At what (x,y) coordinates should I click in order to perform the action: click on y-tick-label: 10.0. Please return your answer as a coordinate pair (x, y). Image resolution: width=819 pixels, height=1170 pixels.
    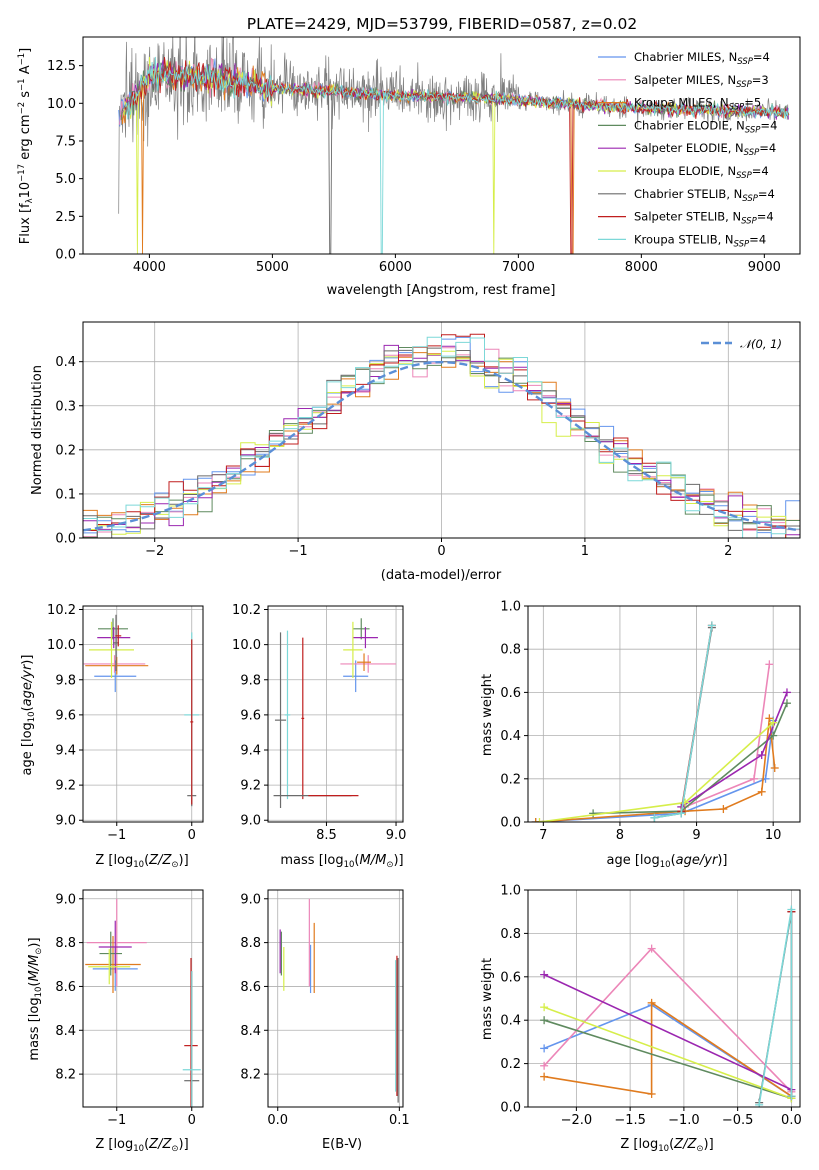
    Looking at the image, I should click on (61, 104).